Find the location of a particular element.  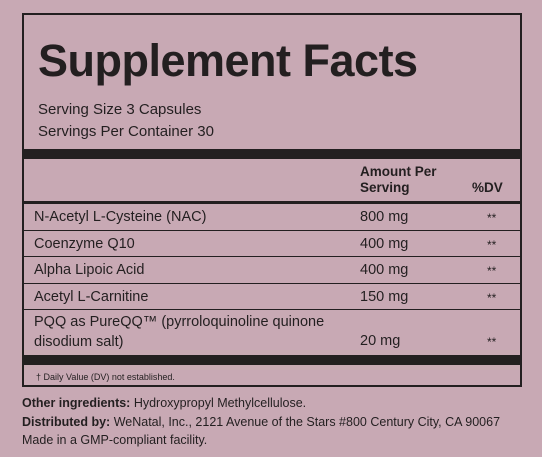

title: Supplement Facts is located at coordinates (228, 60).